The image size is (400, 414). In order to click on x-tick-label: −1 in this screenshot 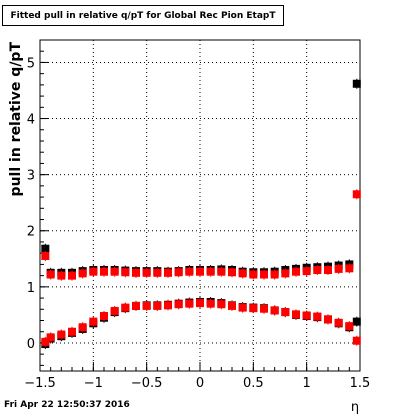, I will do `click(93, 383)`.